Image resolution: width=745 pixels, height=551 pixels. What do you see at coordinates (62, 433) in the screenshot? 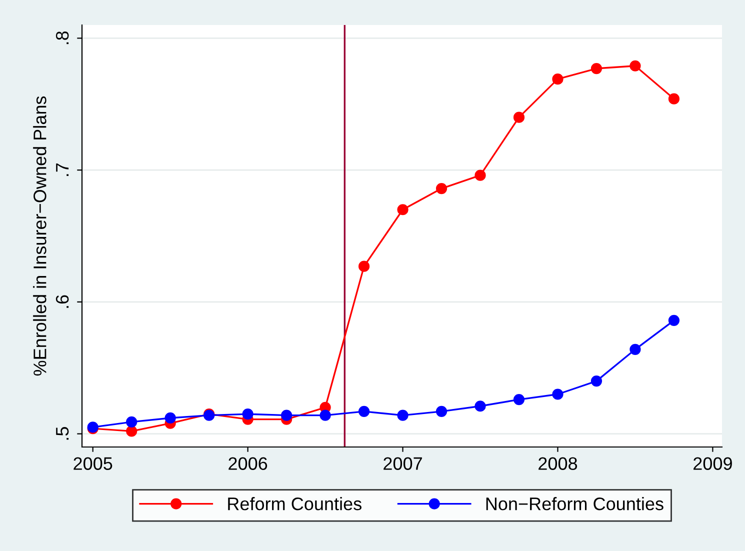
I see `y-tick-label: .5` at bounding box center [62, 433].